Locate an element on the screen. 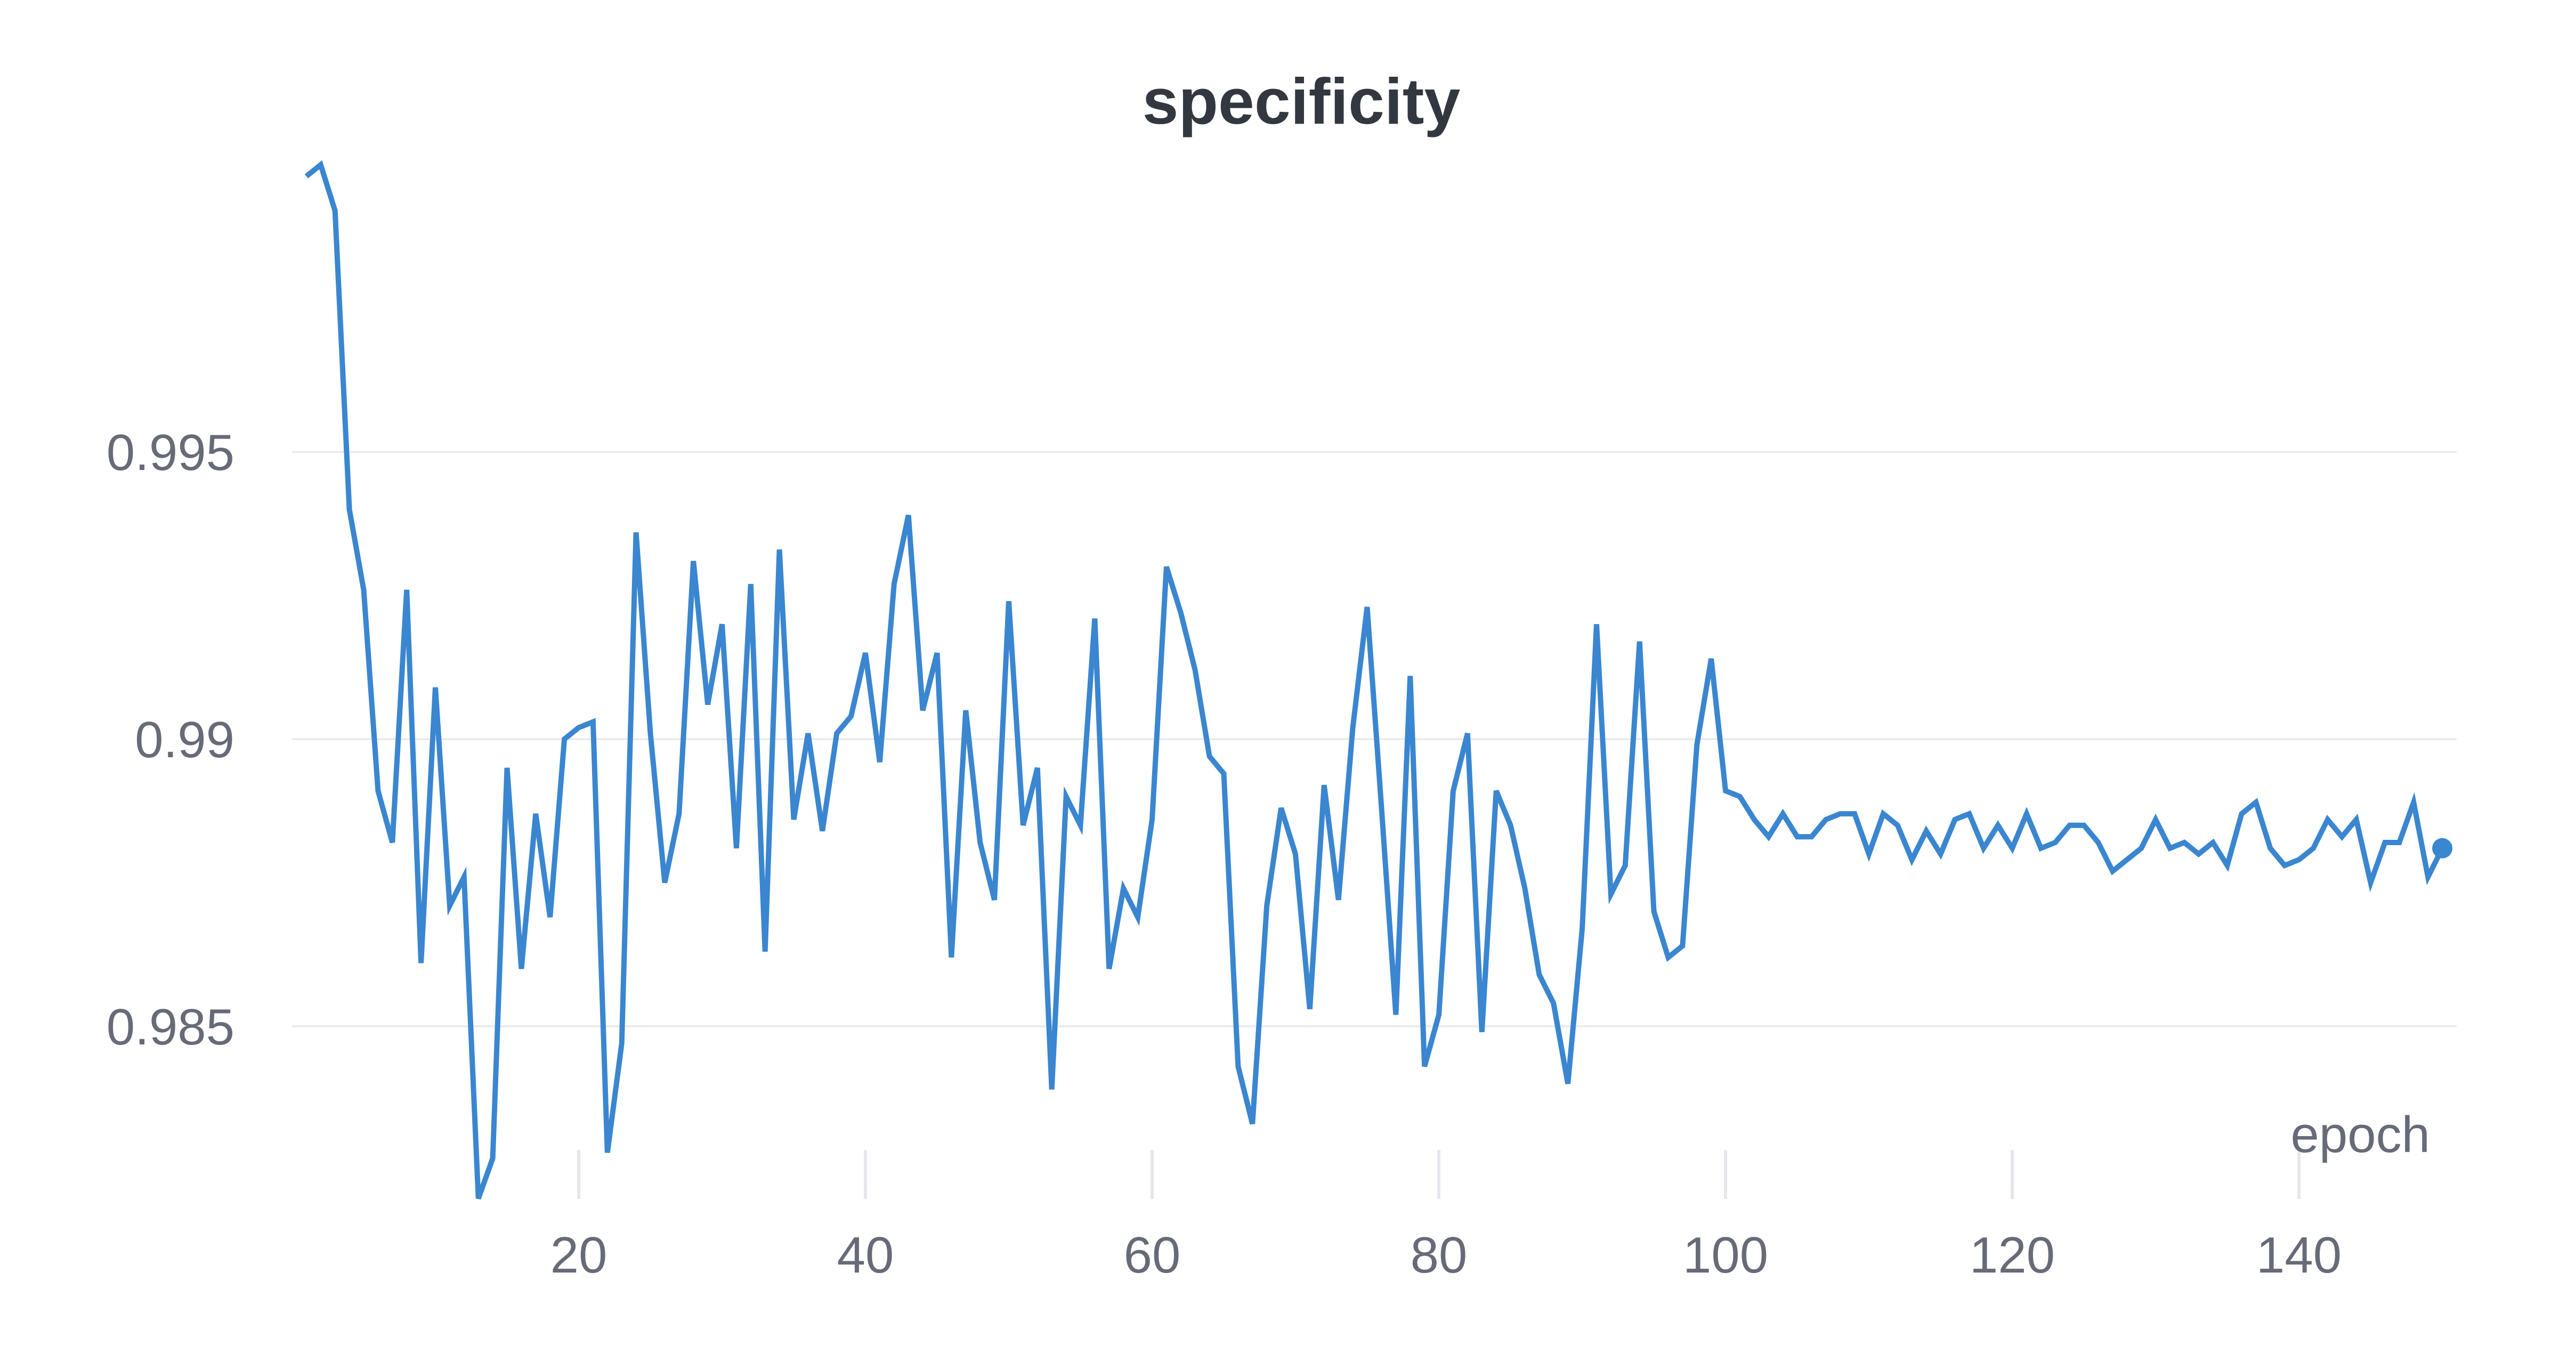  y-tick-labels: 0.985 0.99 0.995 is located at coordinates (170, 740).